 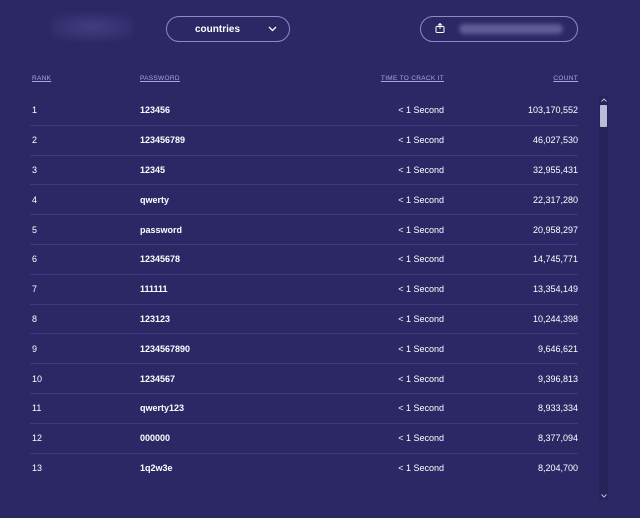 What do you see at coordinates (557, 438) in the screenshot?
I see `count-cell: 8,377,094` at bounding box center [557, 438].